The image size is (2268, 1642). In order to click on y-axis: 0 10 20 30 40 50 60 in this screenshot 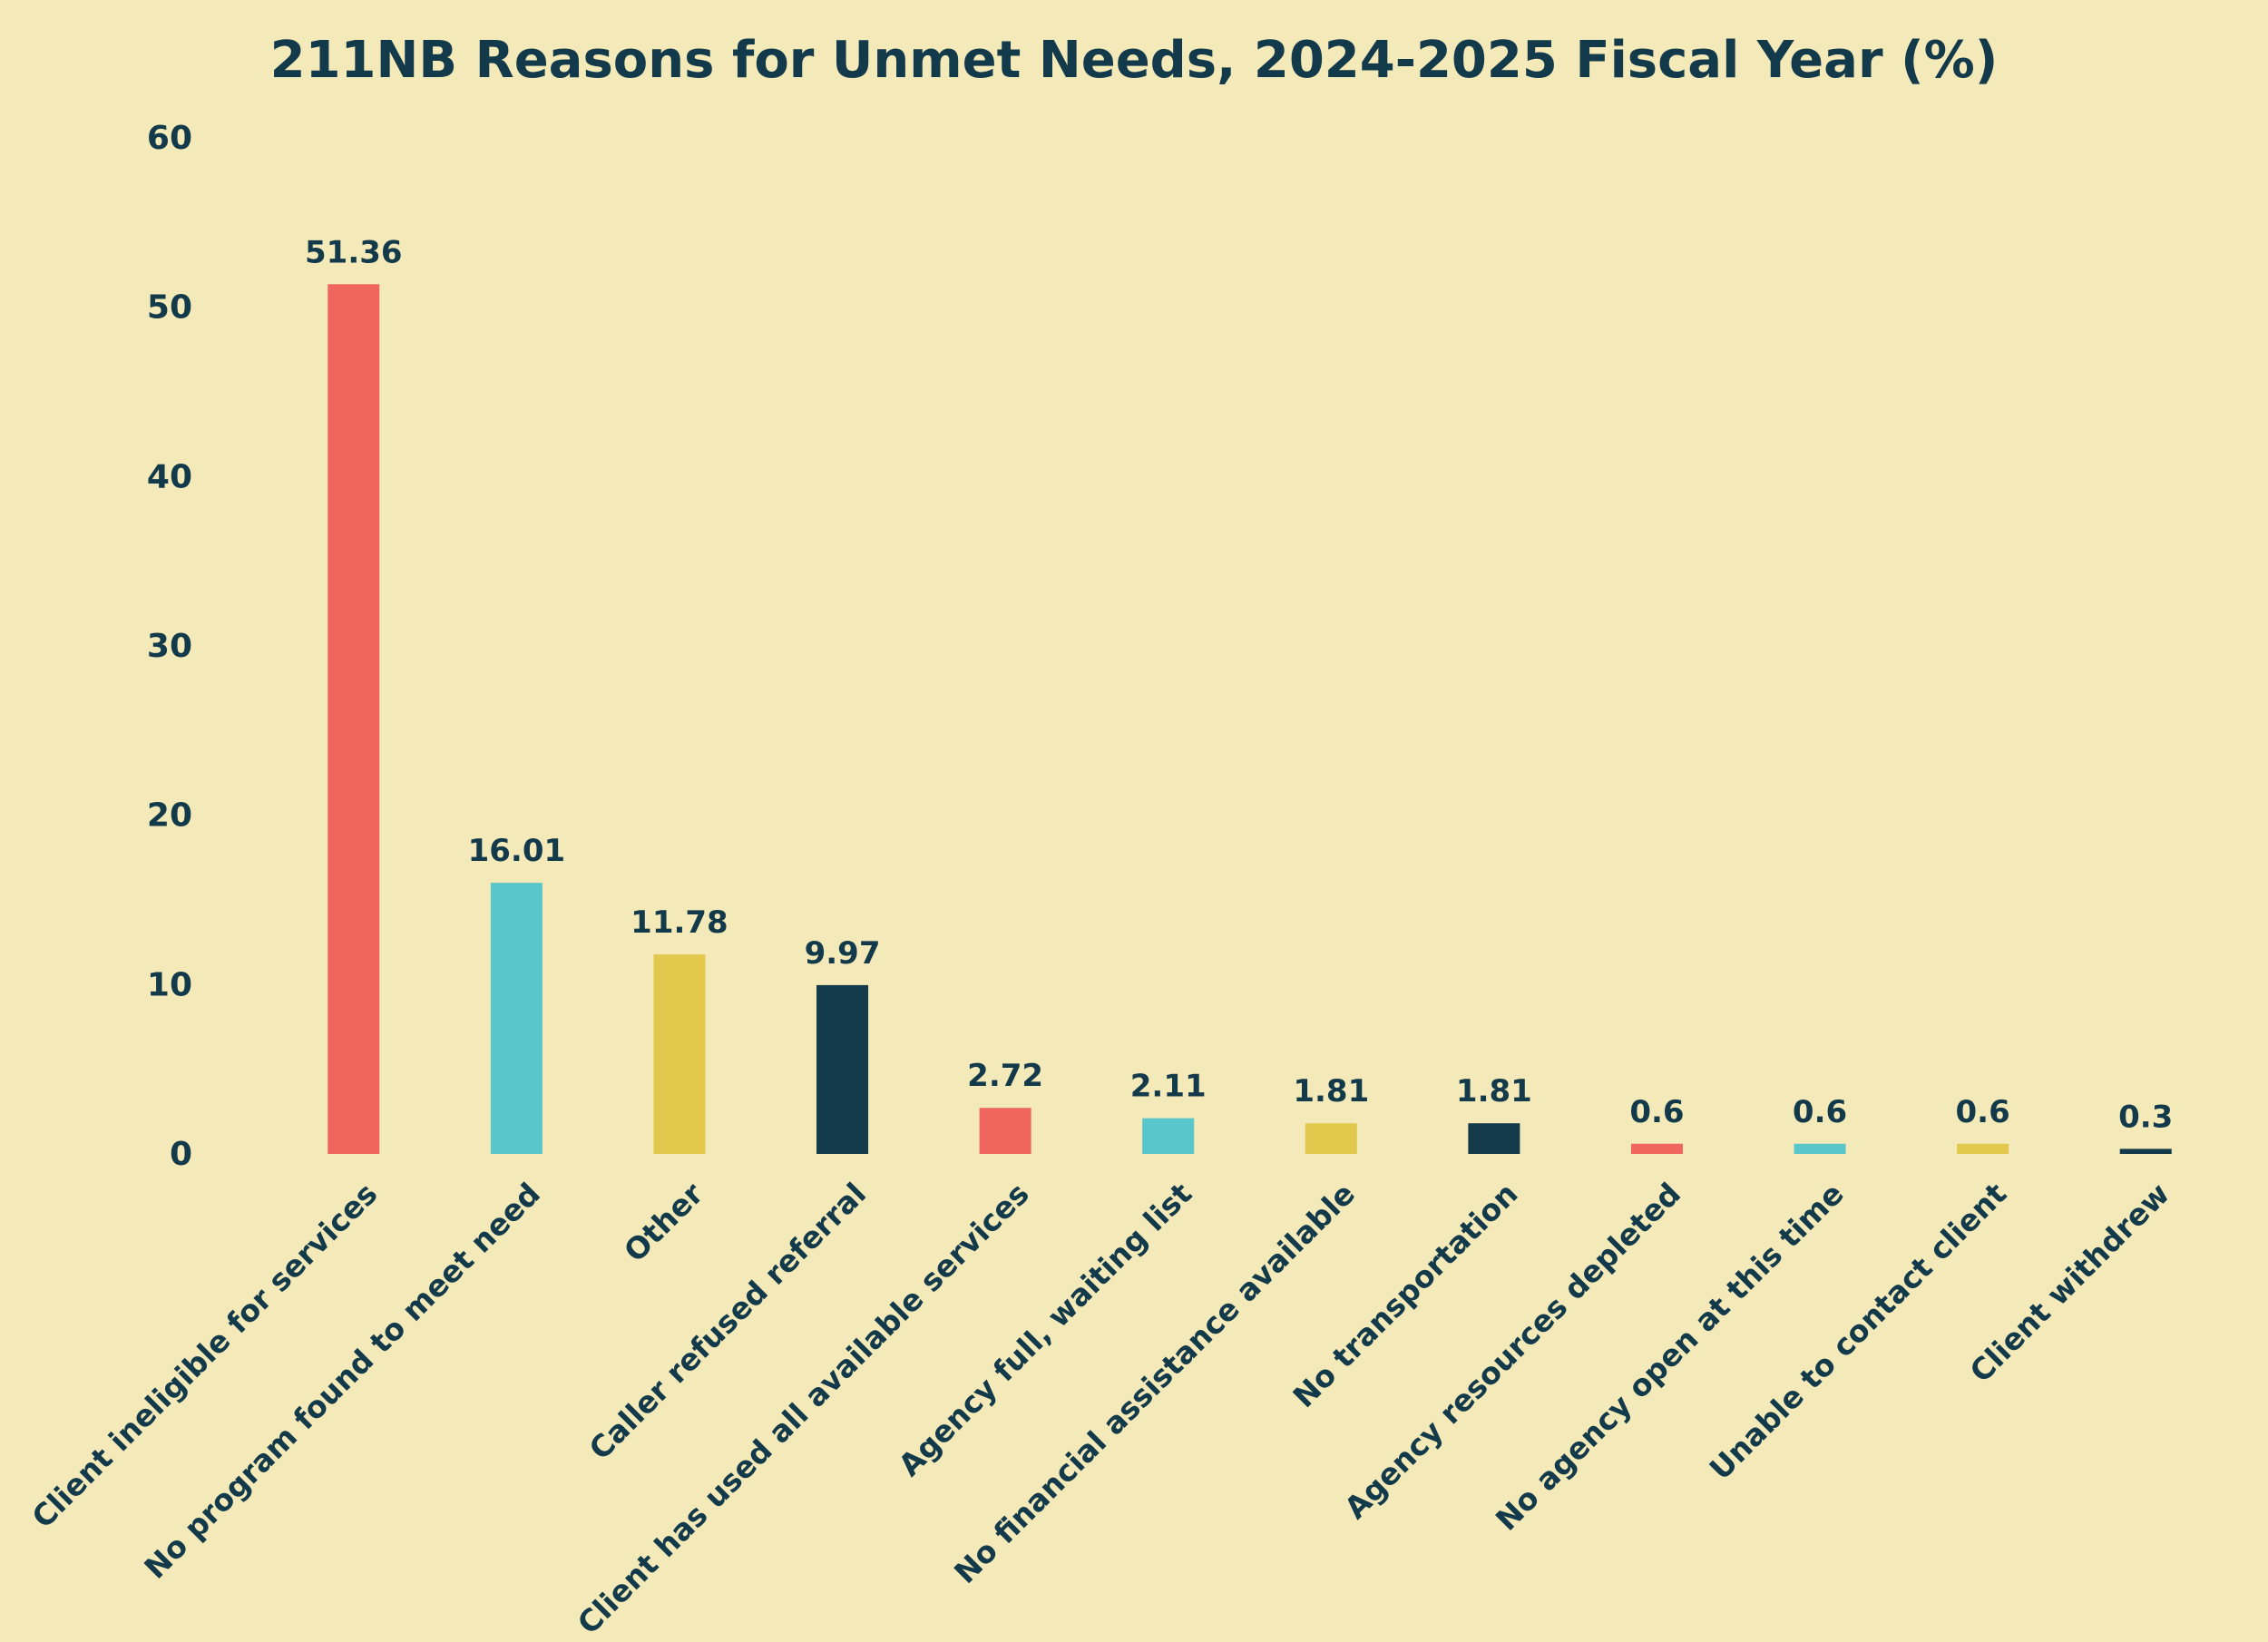, I will do `click(170, 647)`.